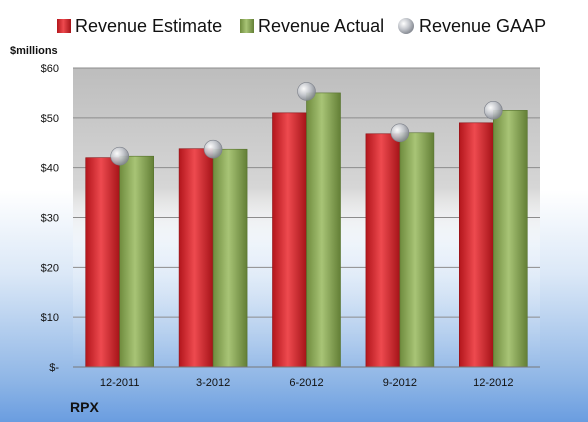 This screenshot has width=588, height=422. I want to click on legend-item-gaap: Revenue GAAP, so click(472, 26).